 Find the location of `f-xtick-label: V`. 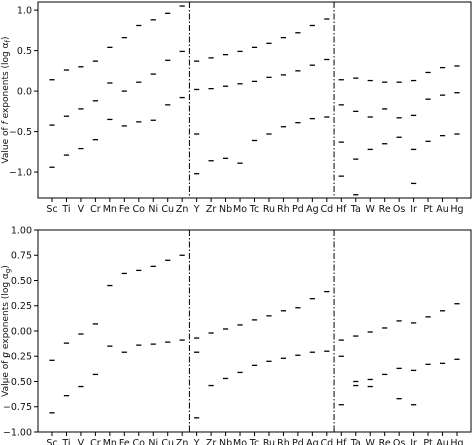

f-xtick-label: V is located at coordinates (81, 209).